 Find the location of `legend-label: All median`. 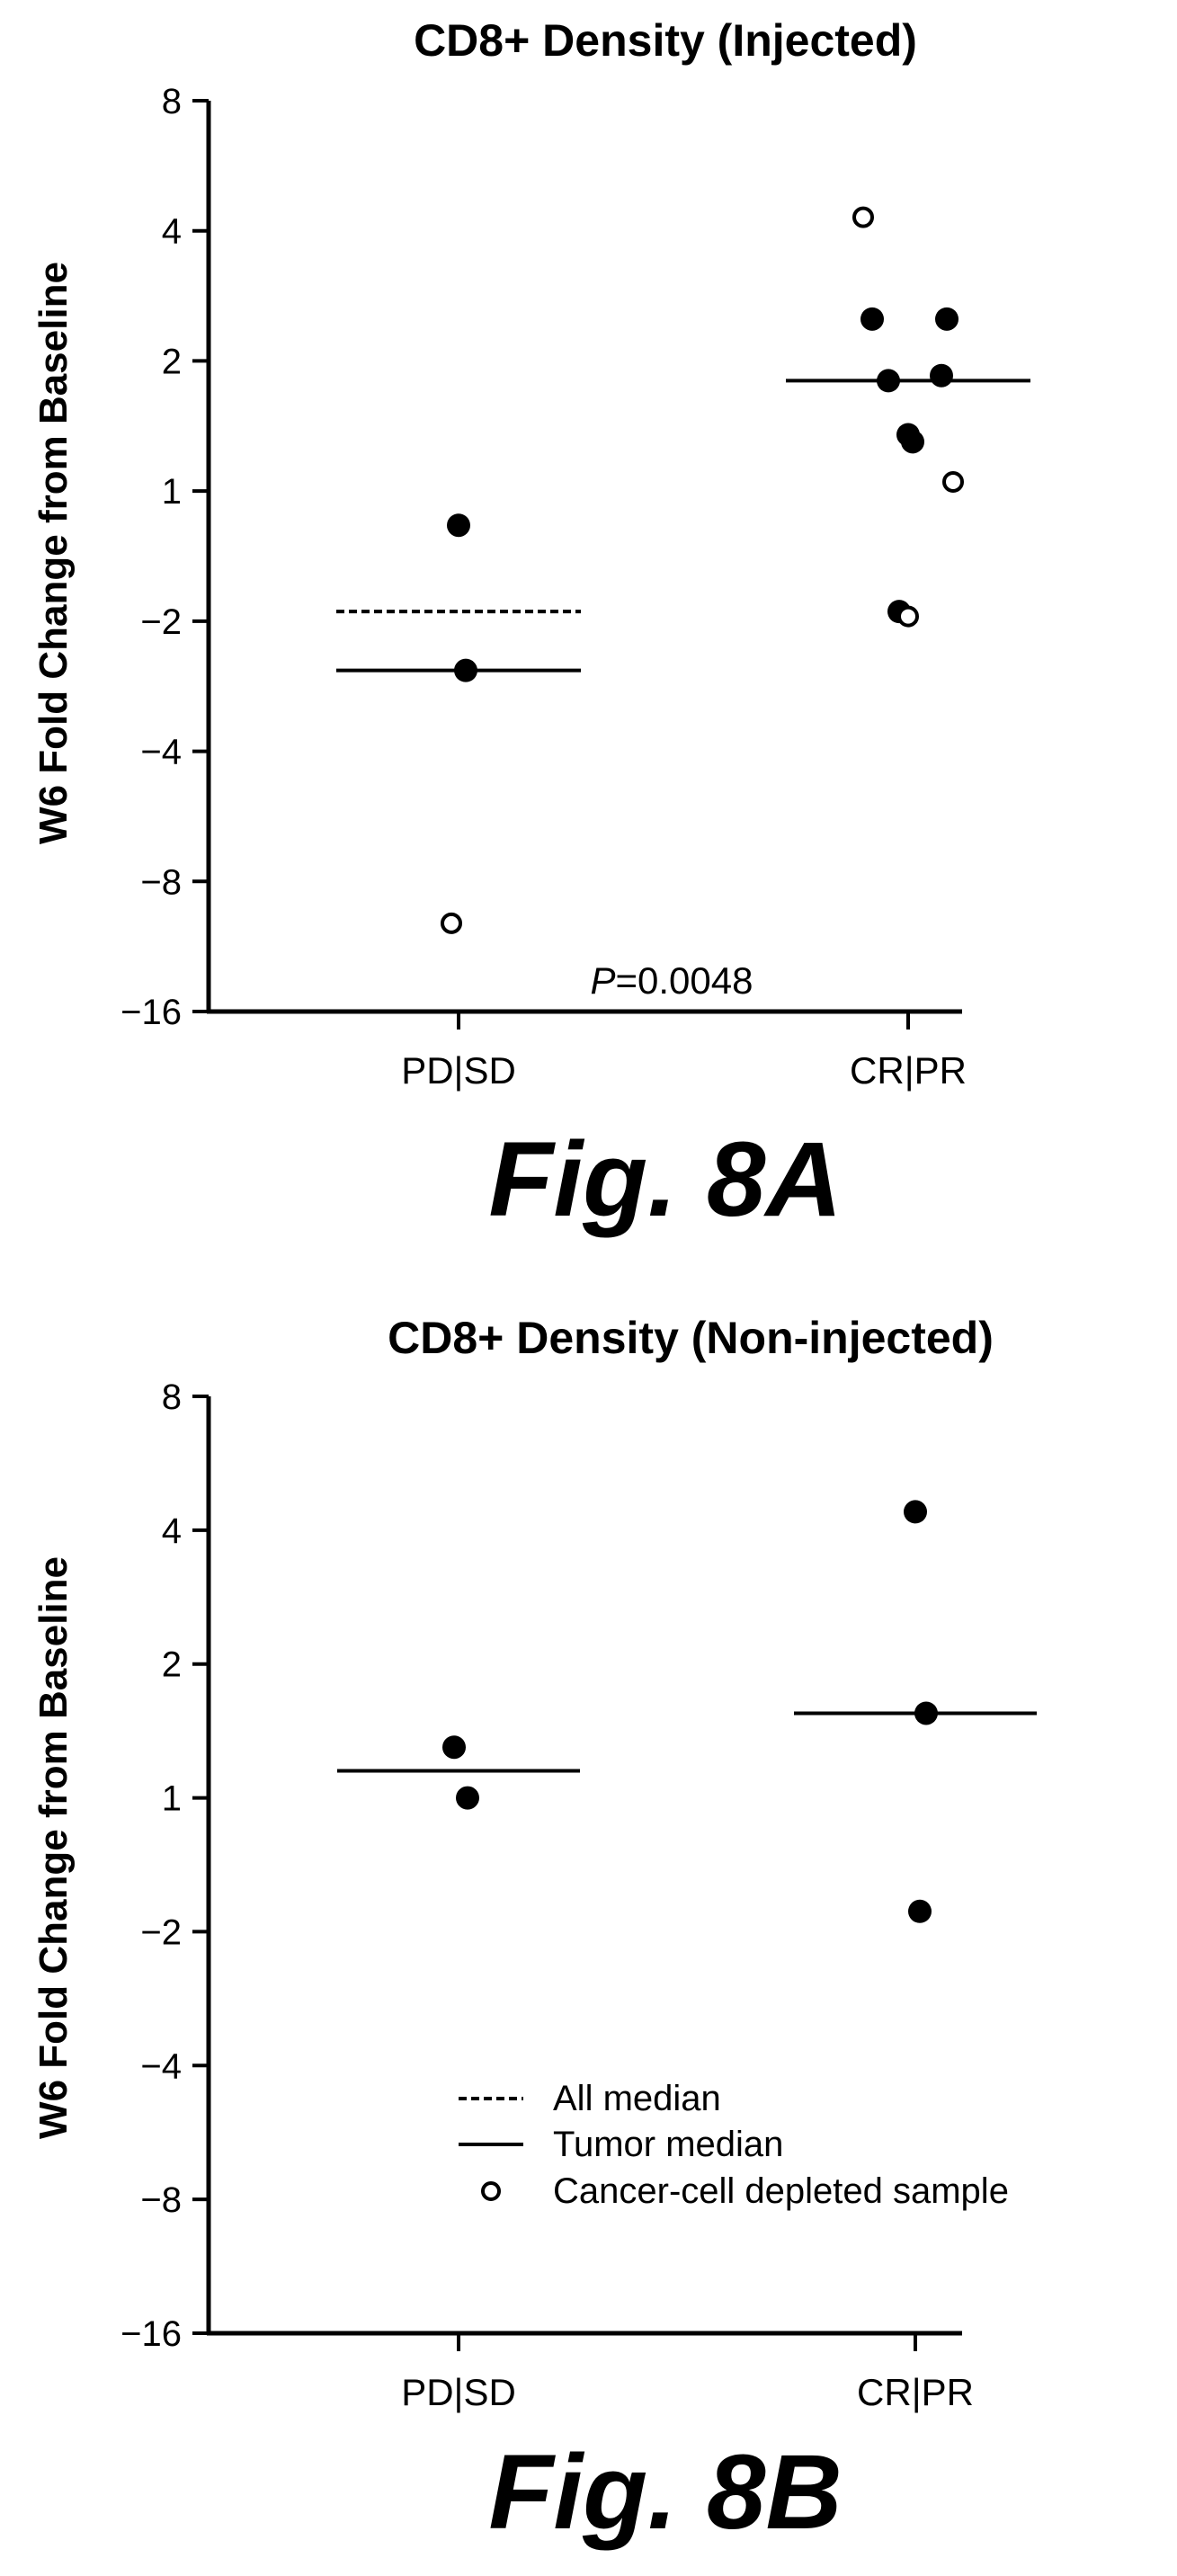

legend-label: All median is located at coordinates (637, 2098).